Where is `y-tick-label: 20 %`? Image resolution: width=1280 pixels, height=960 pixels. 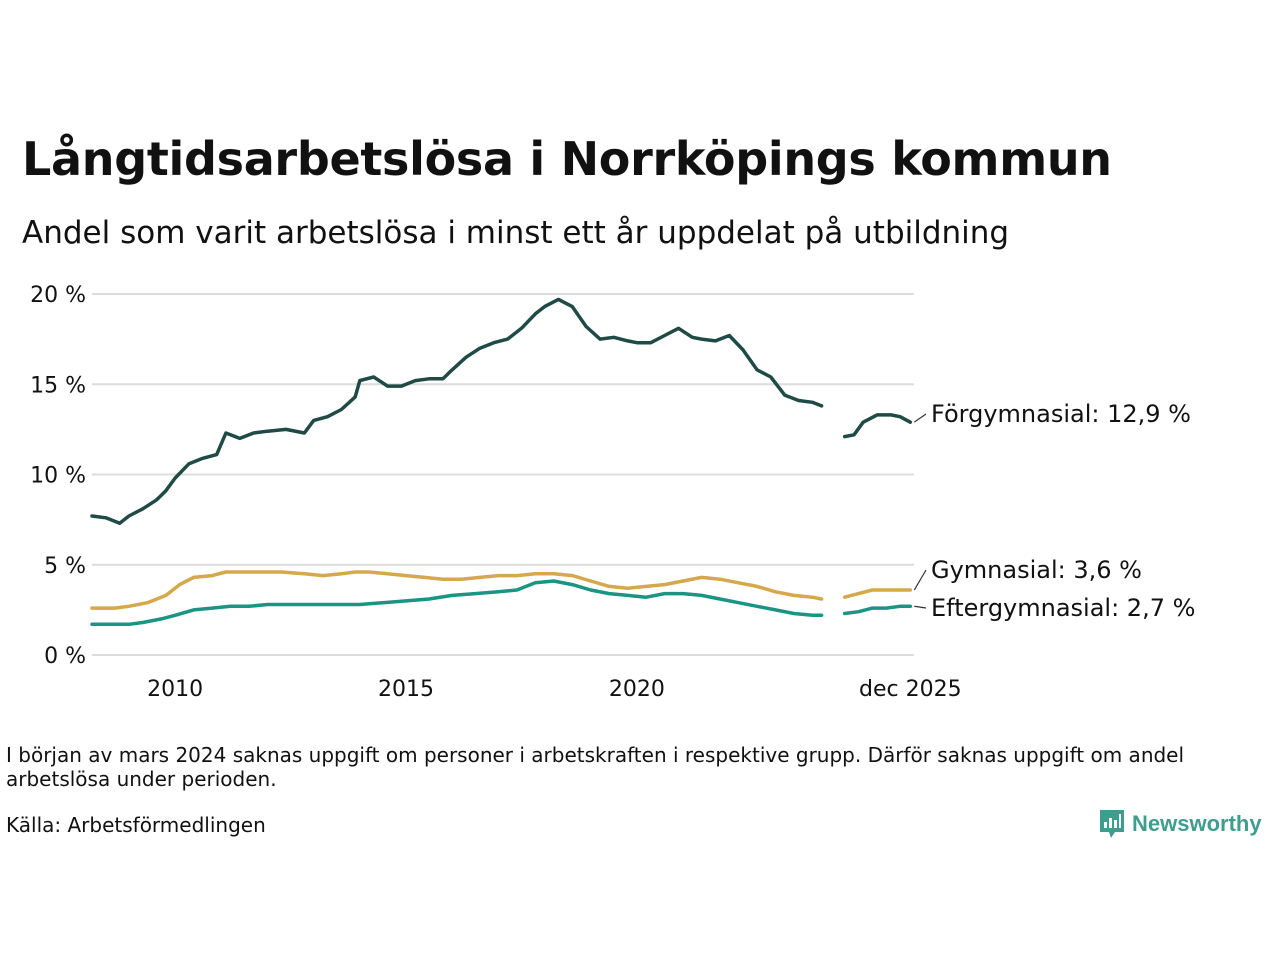 y-tick-label: 20 % is located at coordinates (58, 295).